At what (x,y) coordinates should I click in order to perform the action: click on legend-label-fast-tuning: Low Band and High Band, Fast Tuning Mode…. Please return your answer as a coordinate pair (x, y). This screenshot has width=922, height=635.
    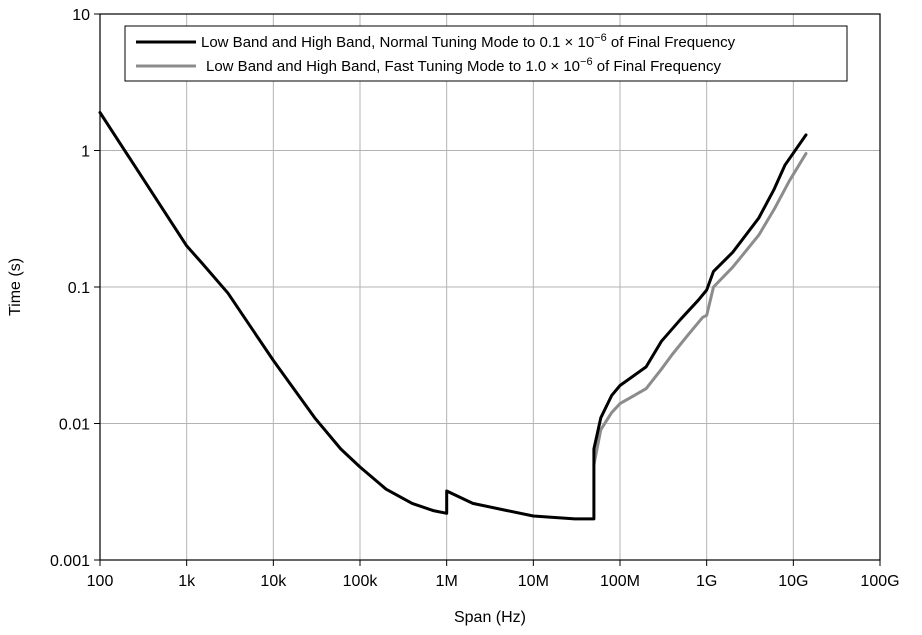
    Looking at the image, I should click on (463, 65).